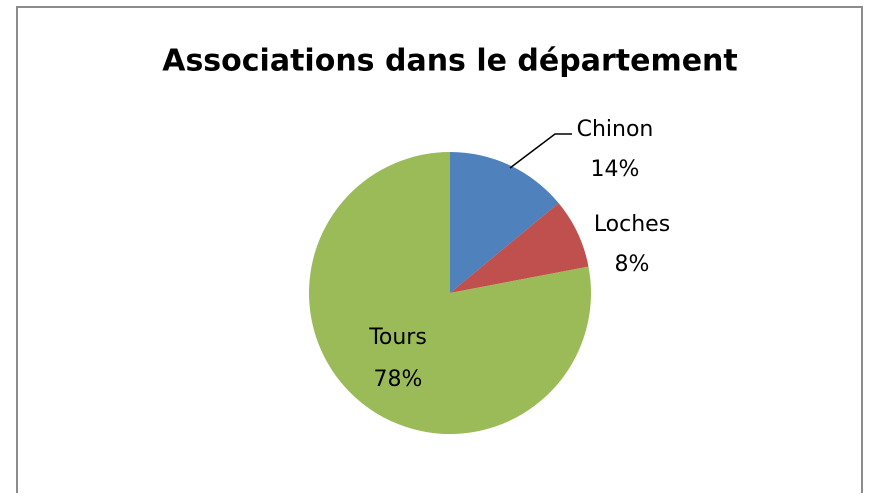  I want to click on slice-value-label: 8%, so click(632, 264).